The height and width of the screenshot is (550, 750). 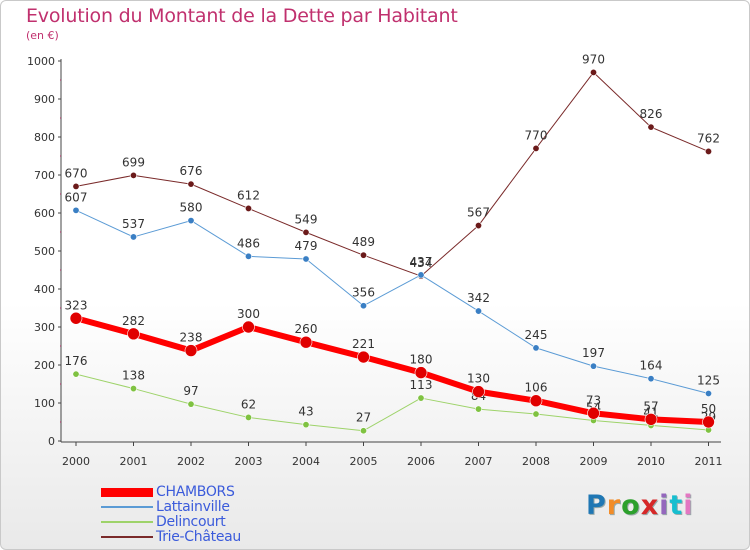 What do you see at coordinates (651, 114) in the screenshot?
I see `data-label-trie-ch-teau: 826` at bounding box center [651, 114].